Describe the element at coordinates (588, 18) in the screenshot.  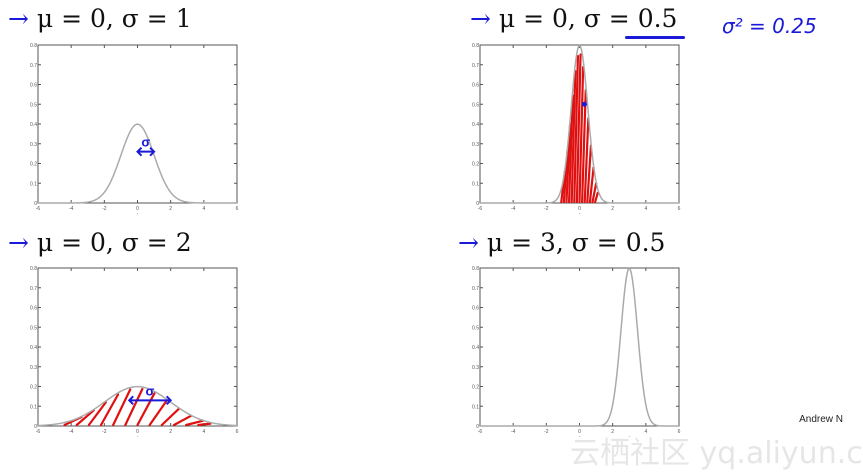
I see `title-text: μ = 0, σ = 0.5` at that location.